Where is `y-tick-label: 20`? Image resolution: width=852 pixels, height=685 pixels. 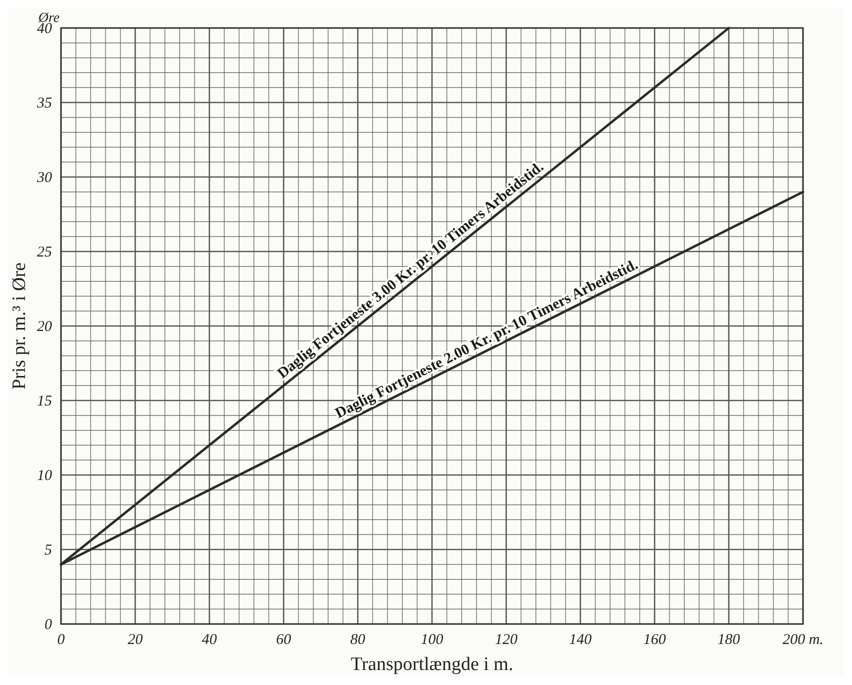 y-tick-label: 20 is located at coordinates (44, 327).